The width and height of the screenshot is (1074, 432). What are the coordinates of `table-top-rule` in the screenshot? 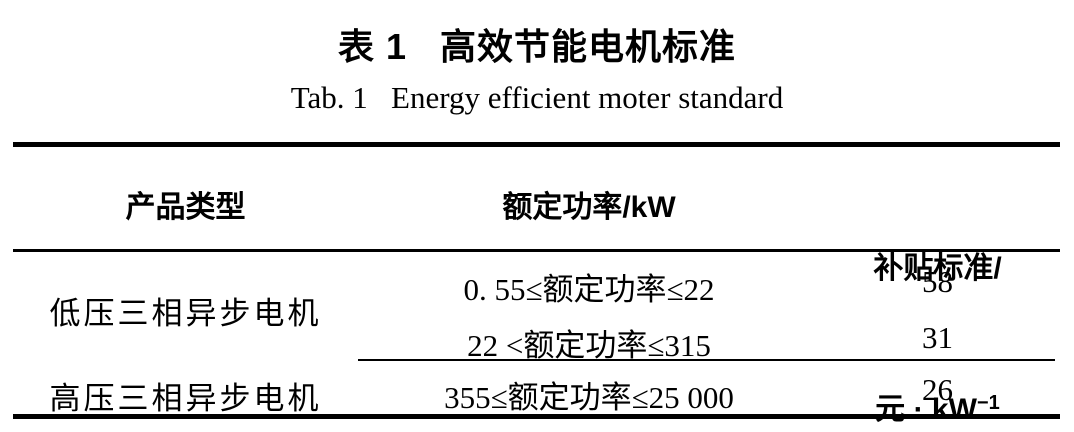 It's located at (536, 144).